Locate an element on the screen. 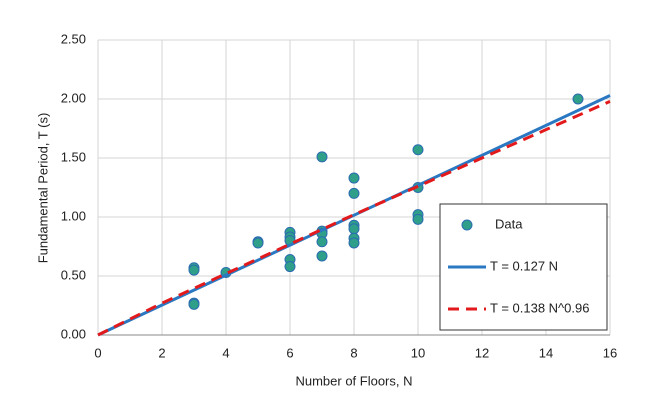  legend-label: T = 0.127 N is located at coordinates (524, 265).